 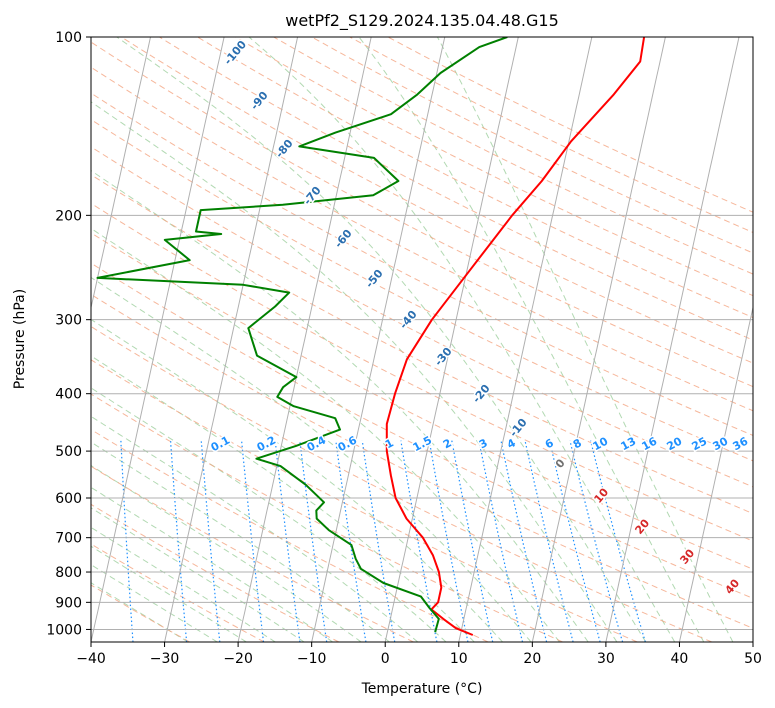 What do you see at coordinates (700, 444) in the screenshot?
I see `mixing-ratio-label: 25` at bounding box center [700, 444].